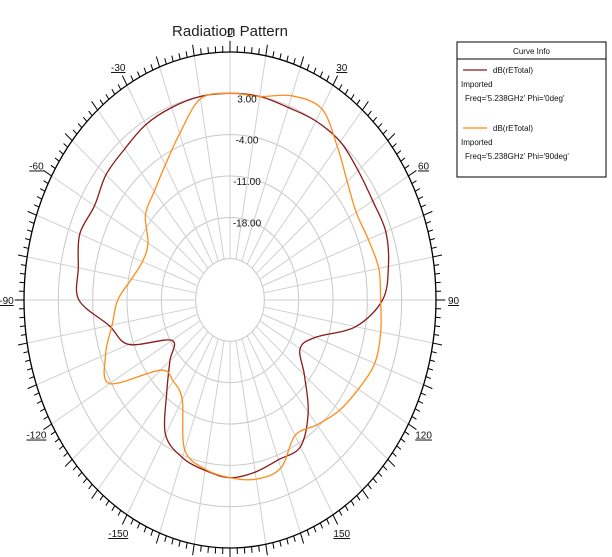 The width and height of the screenshot is (612, 557). I want to click on angle-tick-label: -30, so click(118, 68).